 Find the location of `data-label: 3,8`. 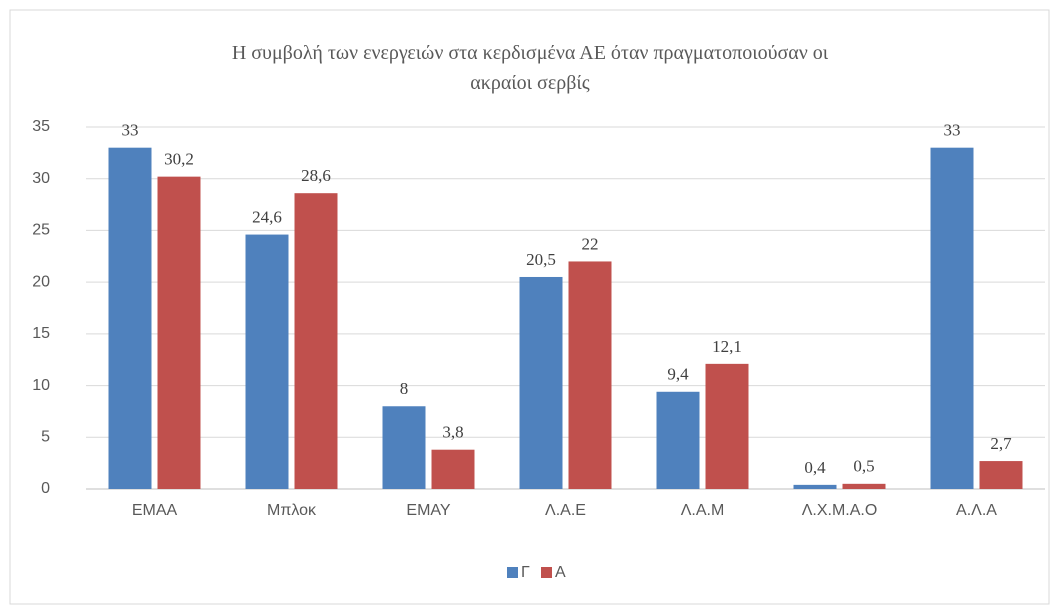

data-label: 3,8 is located at coordinates (452, 432).